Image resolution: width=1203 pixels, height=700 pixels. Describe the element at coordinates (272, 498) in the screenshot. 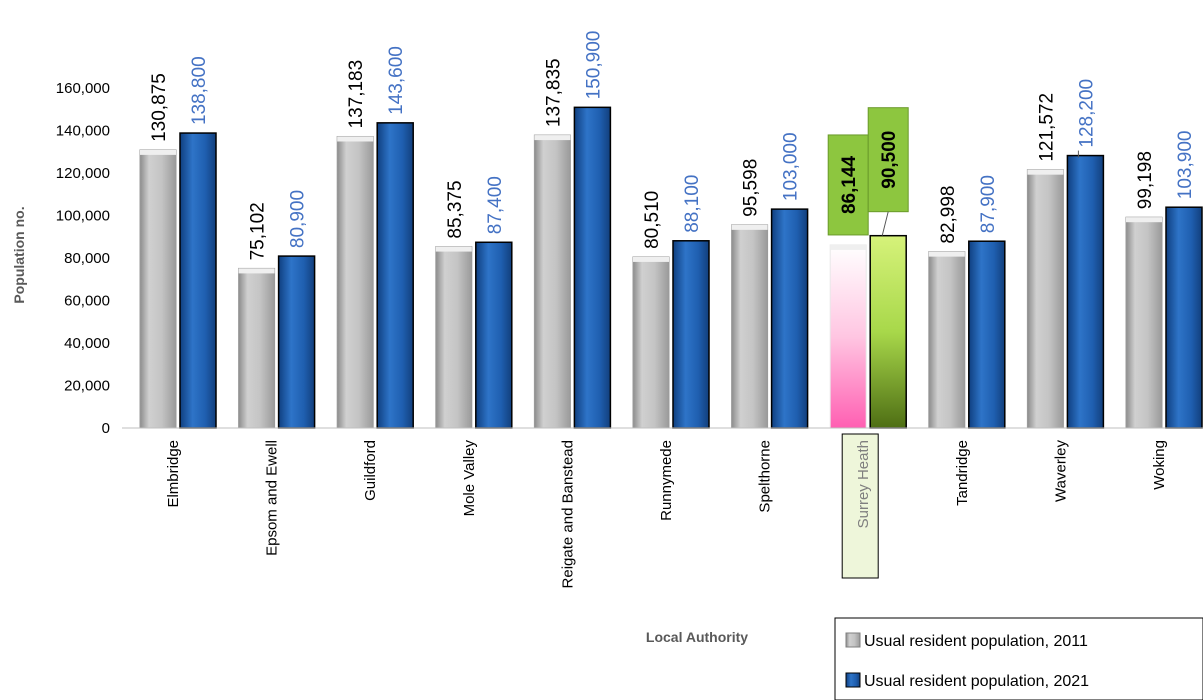

I see `category-label: Epsom and Ewell` at that location.